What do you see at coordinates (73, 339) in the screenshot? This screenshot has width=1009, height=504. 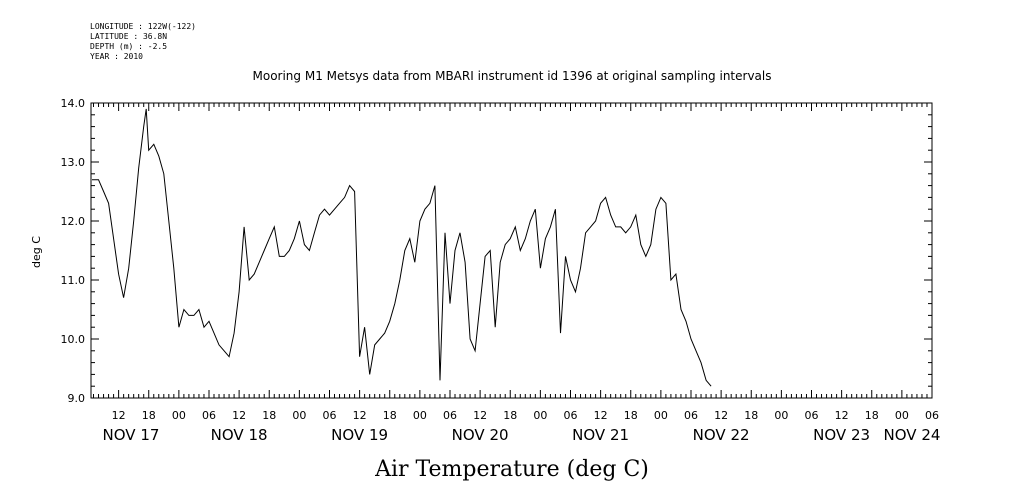 I see `y-tick-label: 10.0` at bounding box center [73, 339].